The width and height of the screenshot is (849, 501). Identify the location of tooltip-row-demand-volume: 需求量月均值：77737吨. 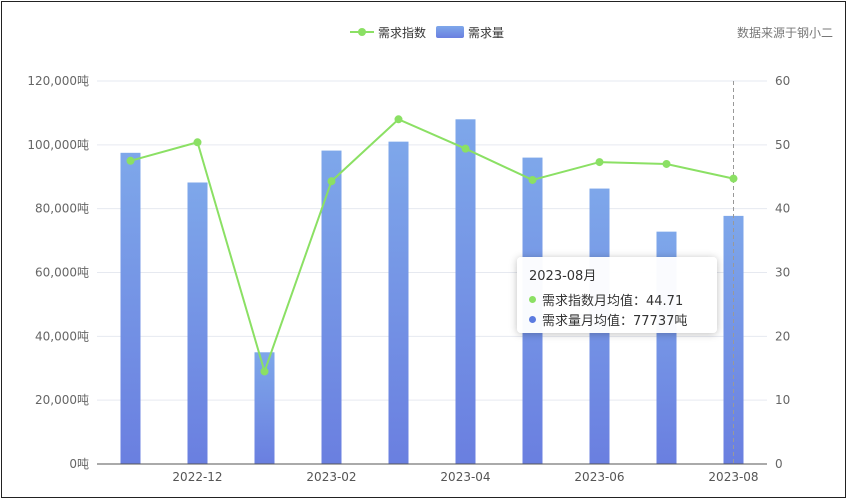
(617, 319).